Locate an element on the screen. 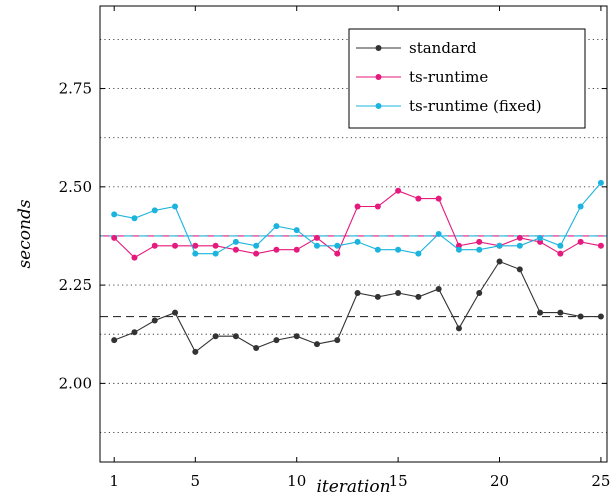  y-tick-label: 2.75 is located at coordinates (75, 89).